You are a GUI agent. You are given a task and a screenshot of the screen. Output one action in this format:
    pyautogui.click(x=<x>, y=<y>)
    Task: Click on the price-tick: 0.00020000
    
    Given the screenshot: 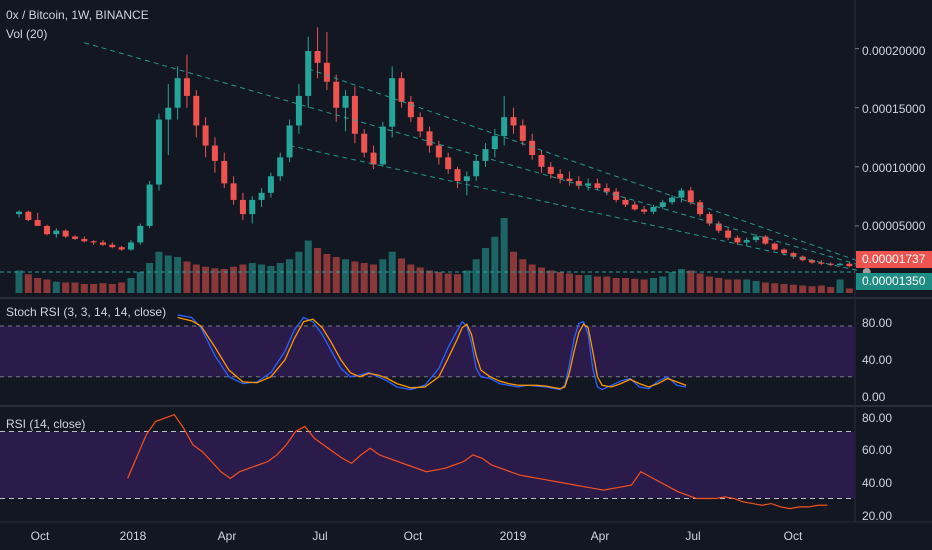 What is the action you would take?
    pyautogui.click(x=894, y=51)
    